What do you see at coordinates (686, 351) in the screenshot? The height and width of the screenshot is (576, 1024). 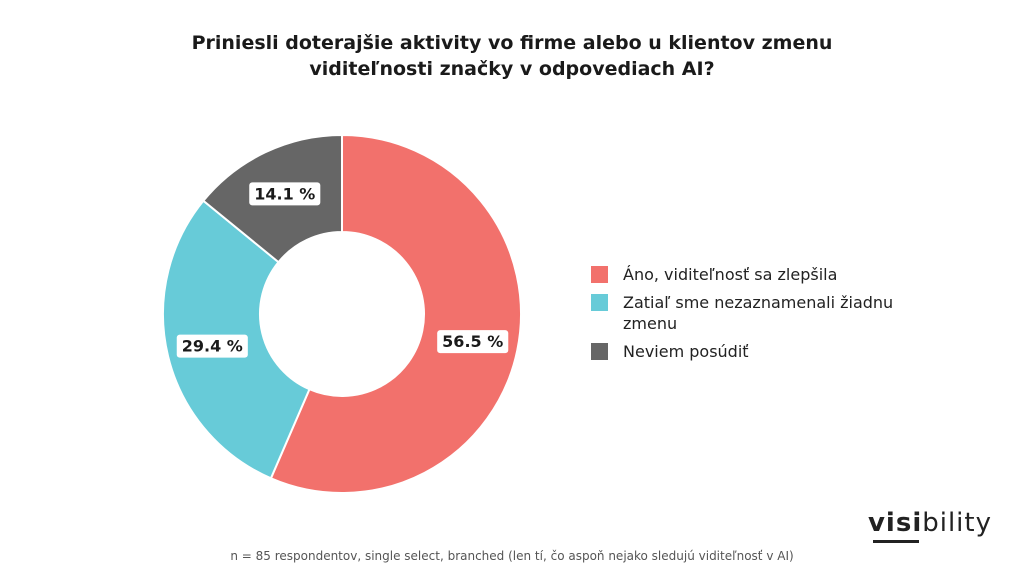 I see `legend-label-dont-know: Neviem posúdiť` at bounding box center [686, 351].